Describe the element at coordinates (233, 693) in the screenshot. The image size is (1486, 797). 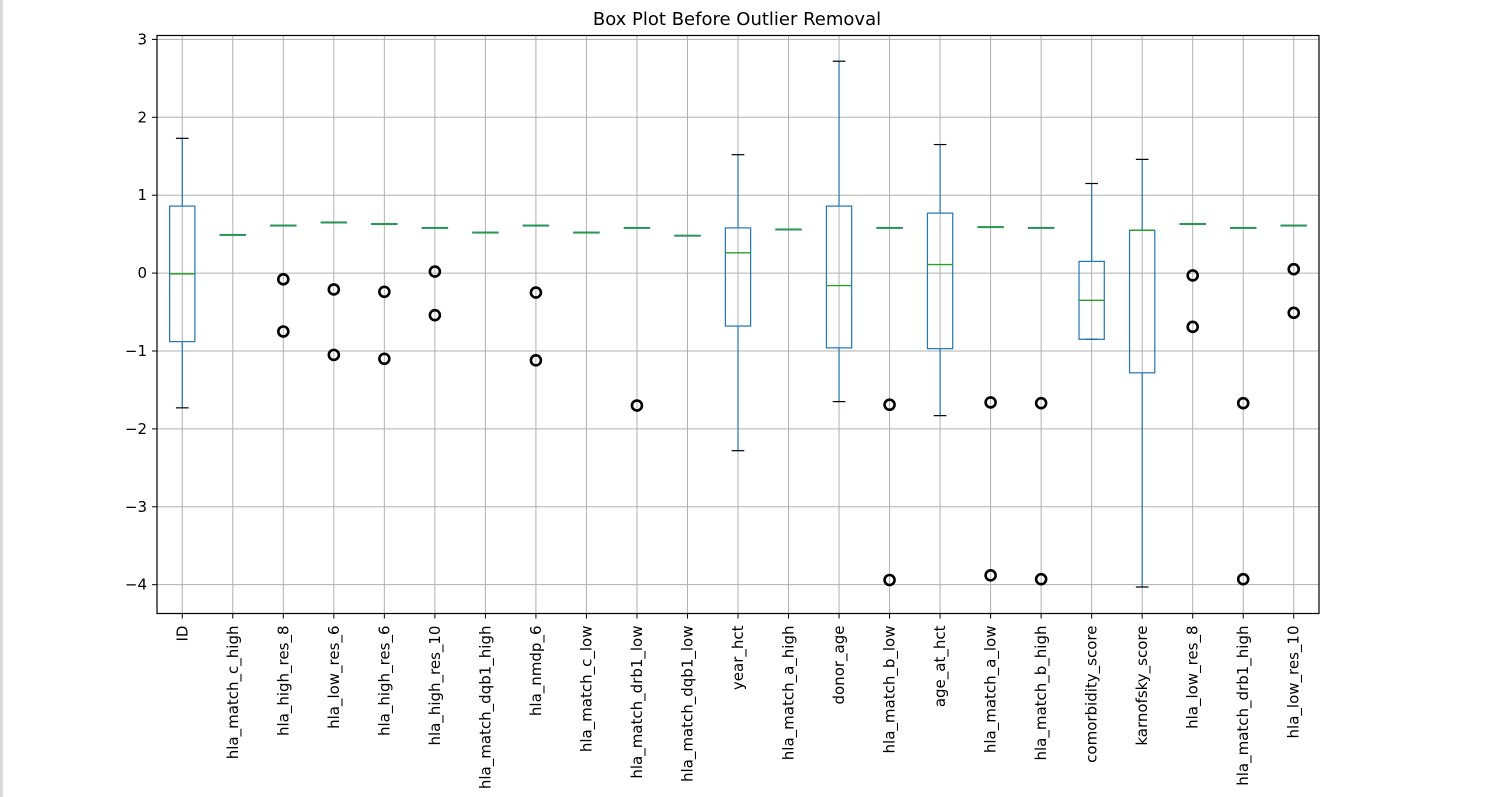
I see `x-tick-label: hla_match_c_high` at that location.